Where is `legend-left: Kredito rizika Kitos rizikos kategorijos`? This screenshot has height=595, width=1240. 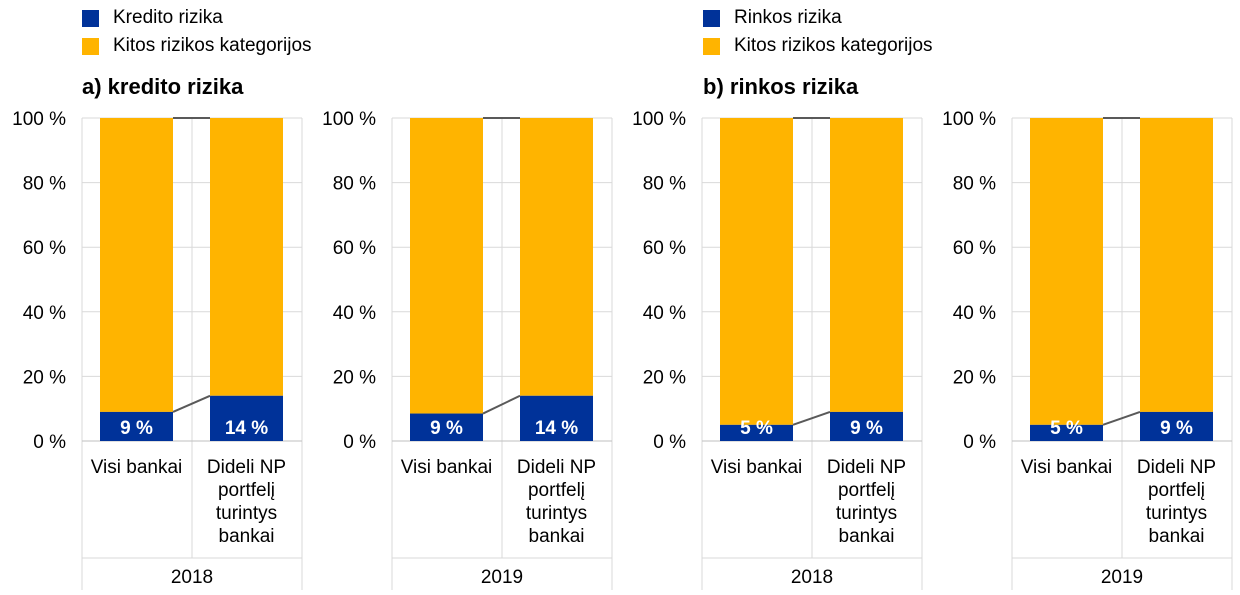 legend-left: Kredito rizika Kitos rizikos kategorijos is located at coordinates (197, 32).